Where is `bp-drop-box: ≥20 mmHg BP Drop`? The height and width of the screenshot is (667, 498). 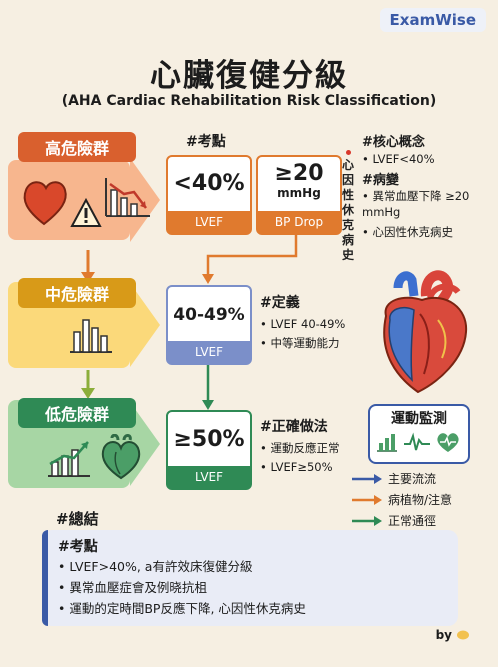
bp-drop-box: ≥20 mmHg BP Drop is located at coordinates (299, 195).